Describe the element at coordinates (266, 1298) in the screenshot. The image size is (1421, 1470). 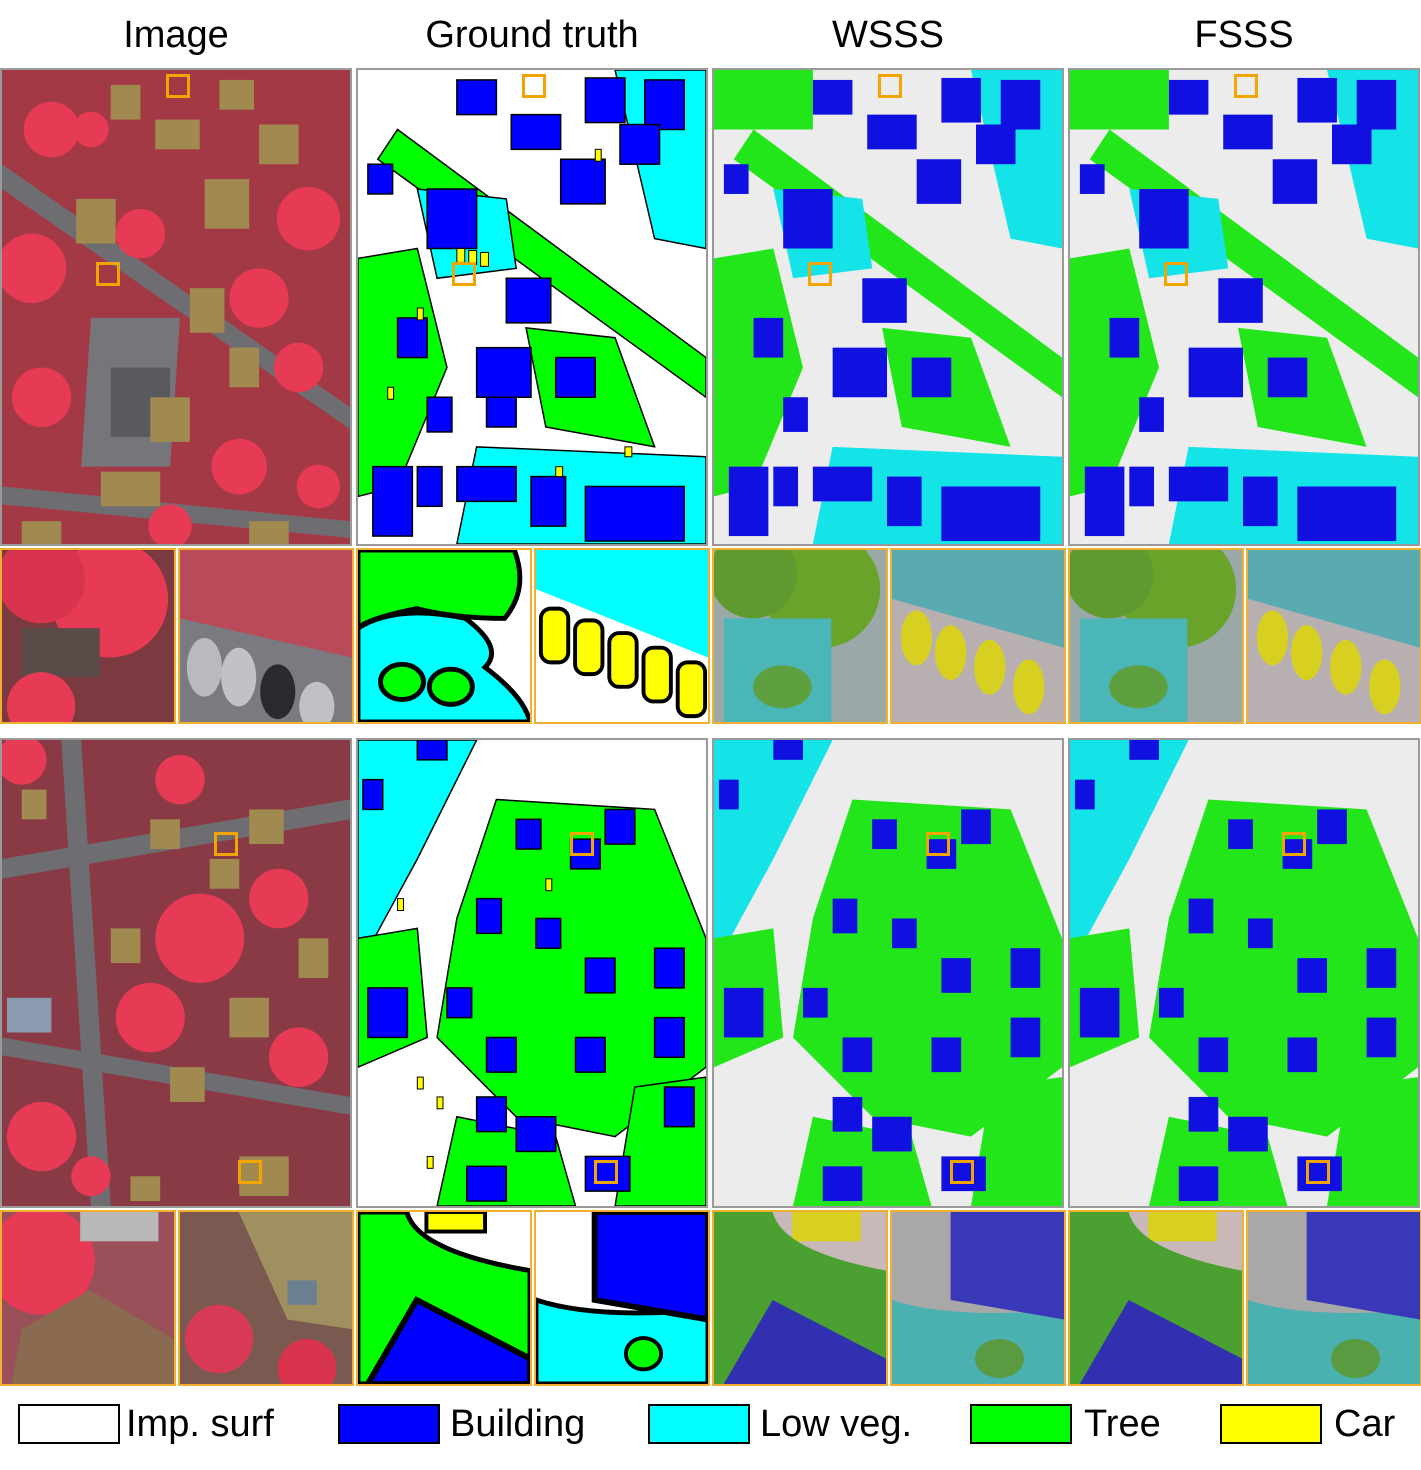
I see `row2-image-crop-b` at that location.